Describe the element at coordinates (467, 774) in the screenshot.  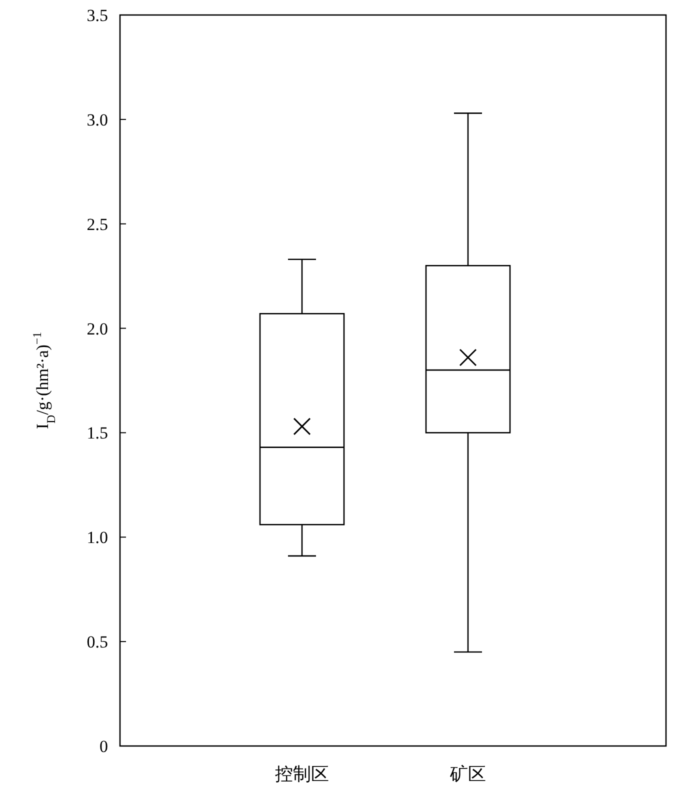
I see `x-tick-label: 矿区` at that location.